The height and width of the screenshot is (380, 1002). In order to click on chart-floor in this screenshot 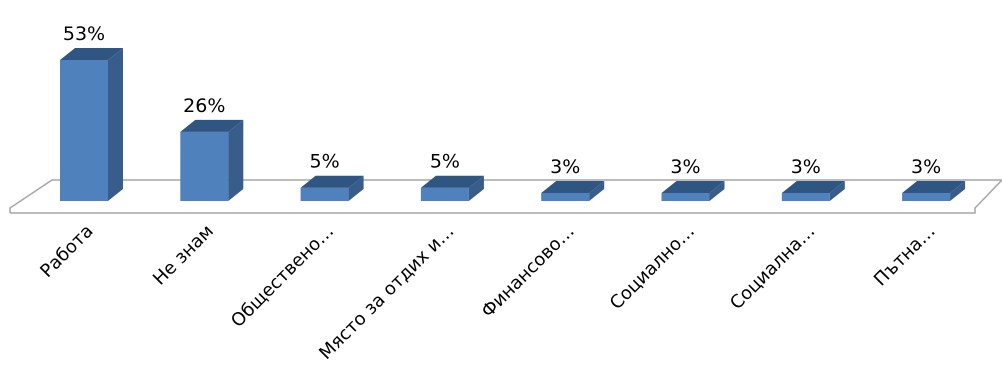, I will do `click(505, 196)`.